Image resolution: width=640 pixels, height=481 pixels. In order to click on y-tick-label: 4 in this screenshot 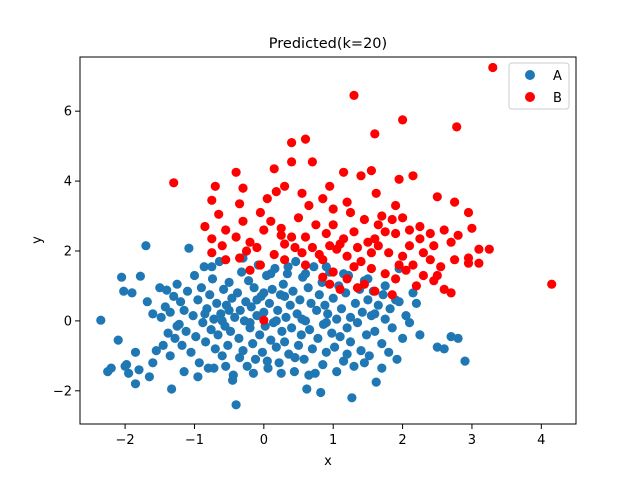, I will do `click(68, 182)`.